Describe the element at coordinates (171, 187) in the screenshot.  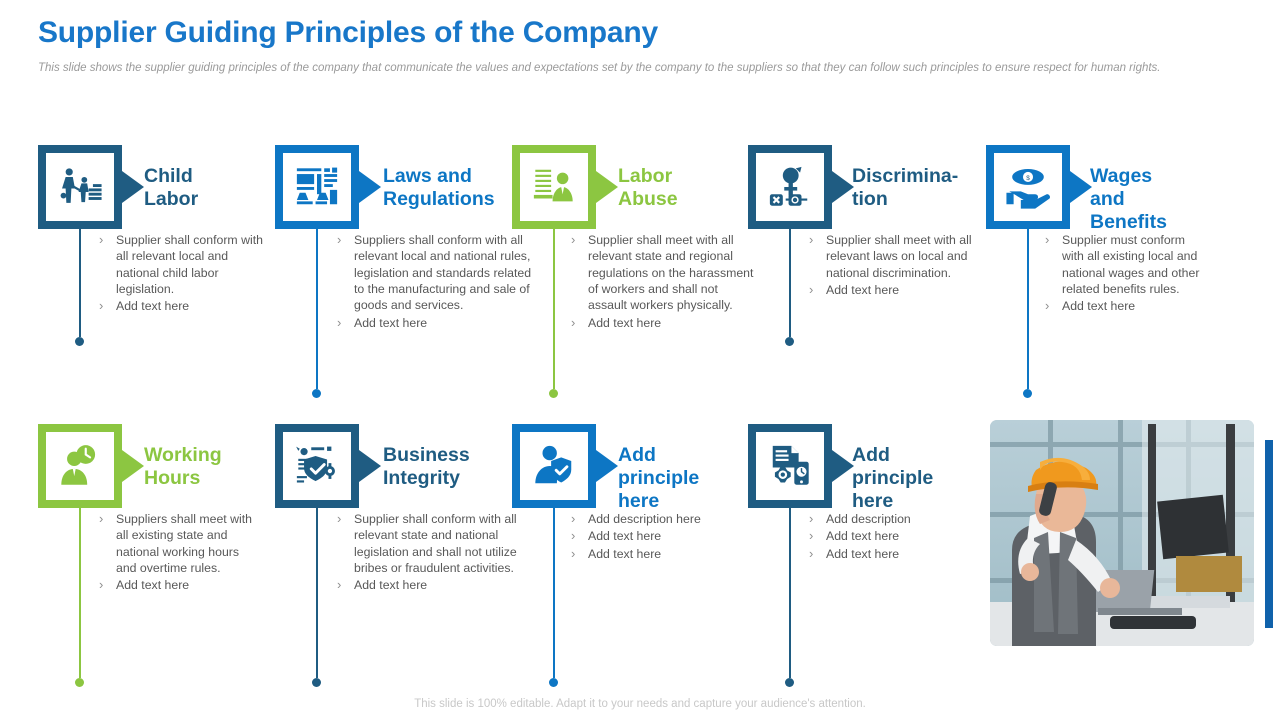
I see `card-title: Child Labor` at that location.